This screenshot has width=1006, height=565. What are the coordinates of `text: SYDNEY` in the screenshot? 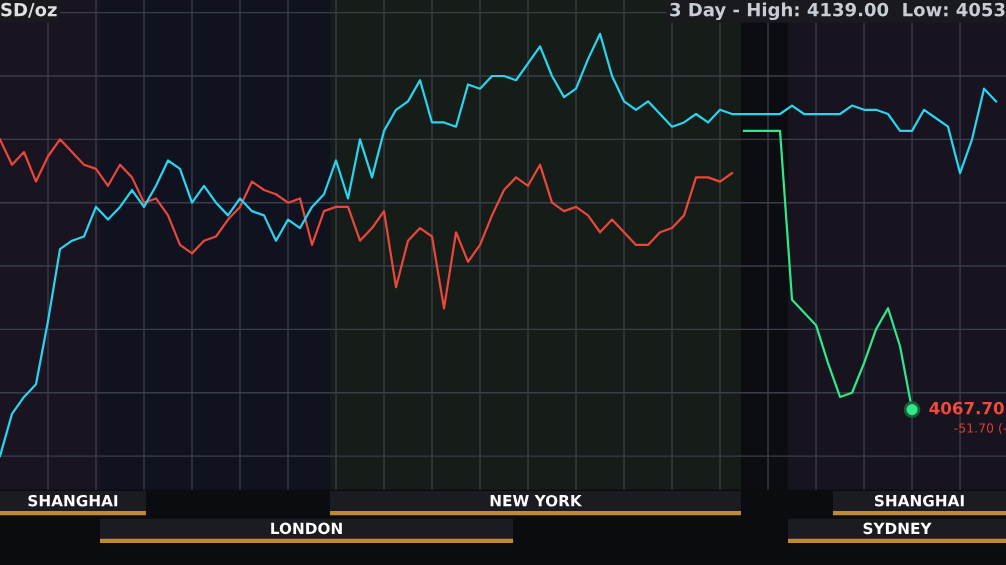 It's located at (897, 528).